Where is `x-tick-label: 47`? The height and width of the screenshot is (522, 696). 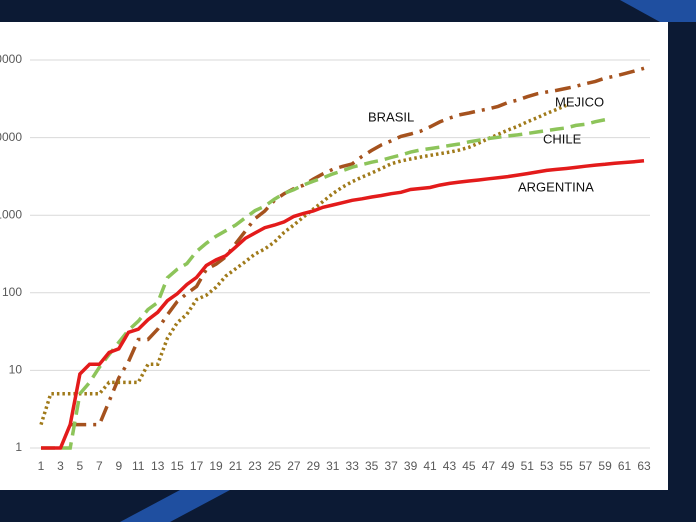 x-tick-label: 47 is located at coordinates (489, 466).